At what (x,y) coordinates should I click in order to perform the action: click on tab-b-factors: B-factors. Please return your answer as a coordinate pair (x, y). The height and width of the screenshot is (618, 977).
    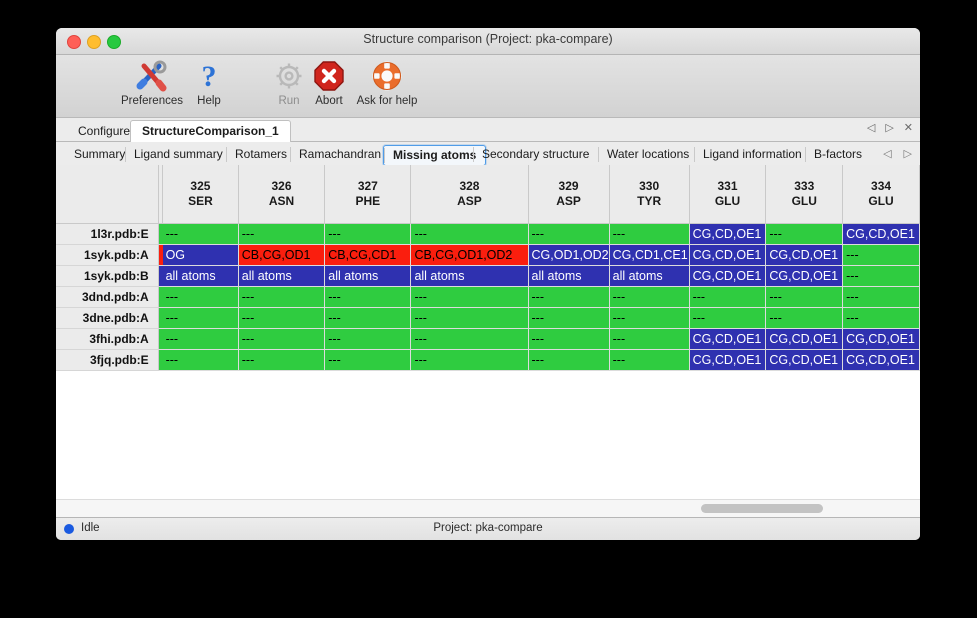
    Looking at the image, I should click on (838, 154).